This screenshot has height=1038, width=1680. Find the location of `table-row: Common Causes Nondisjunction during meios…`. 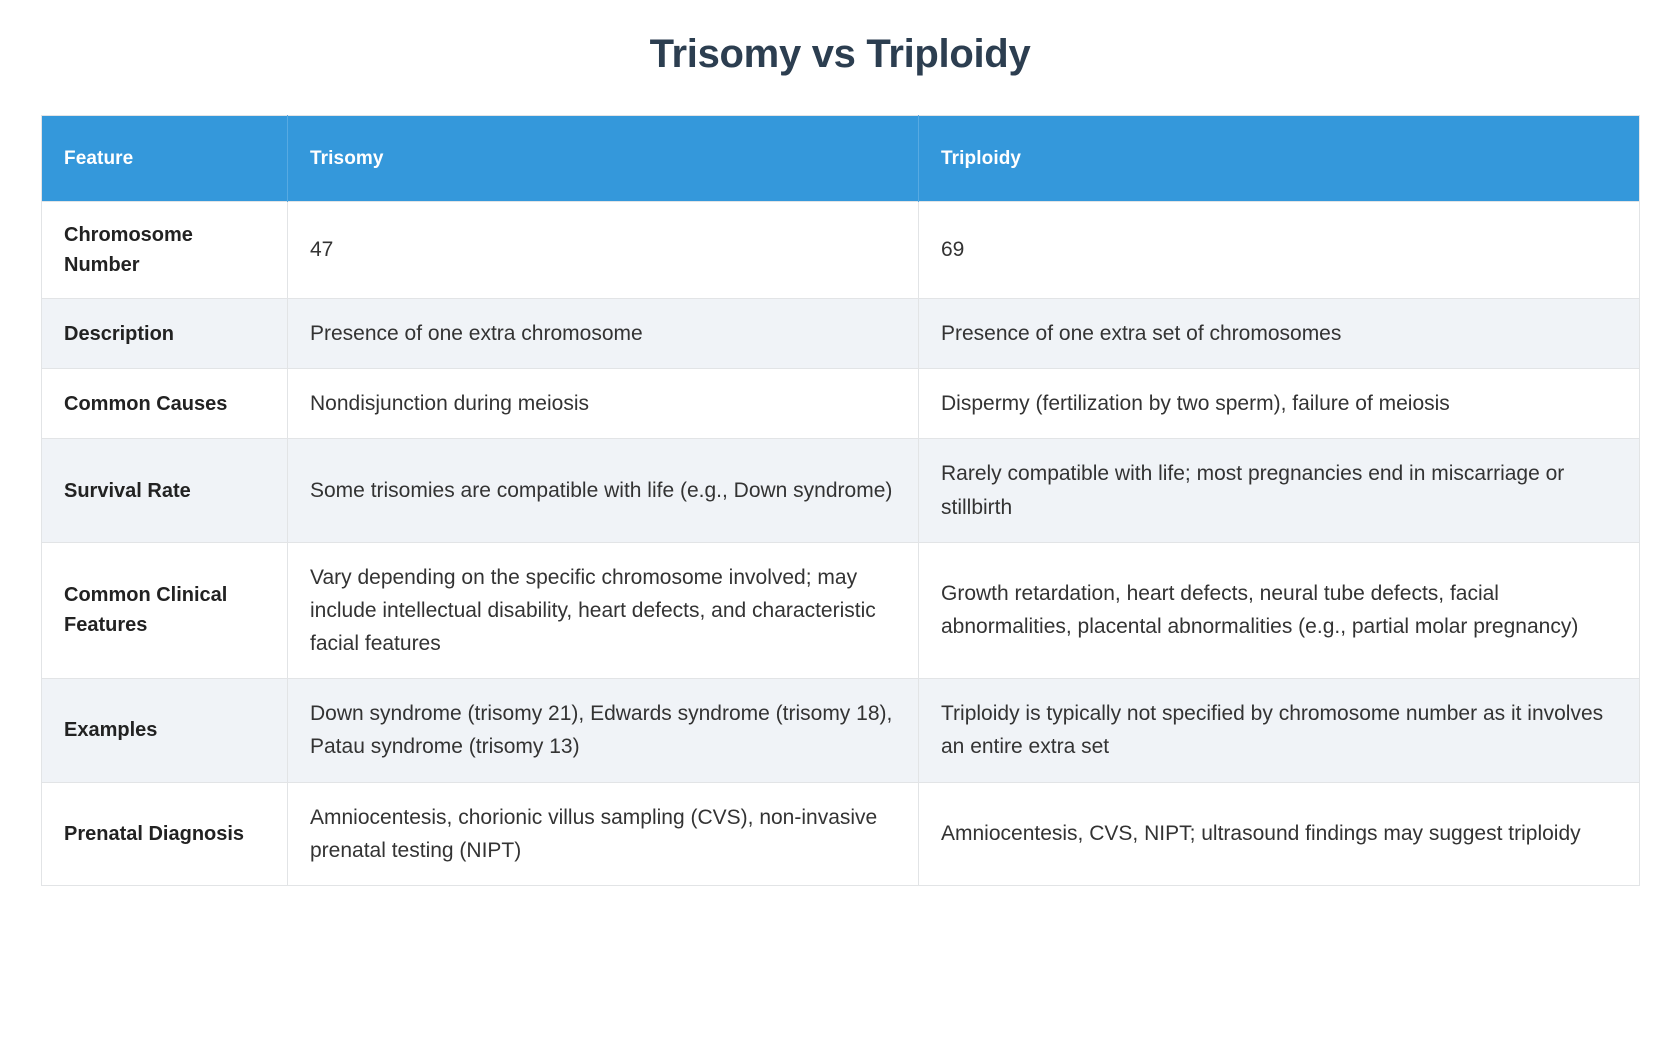

table-row: Common Causes Nondisjunction during meios… is located at coordinates (840, 403).